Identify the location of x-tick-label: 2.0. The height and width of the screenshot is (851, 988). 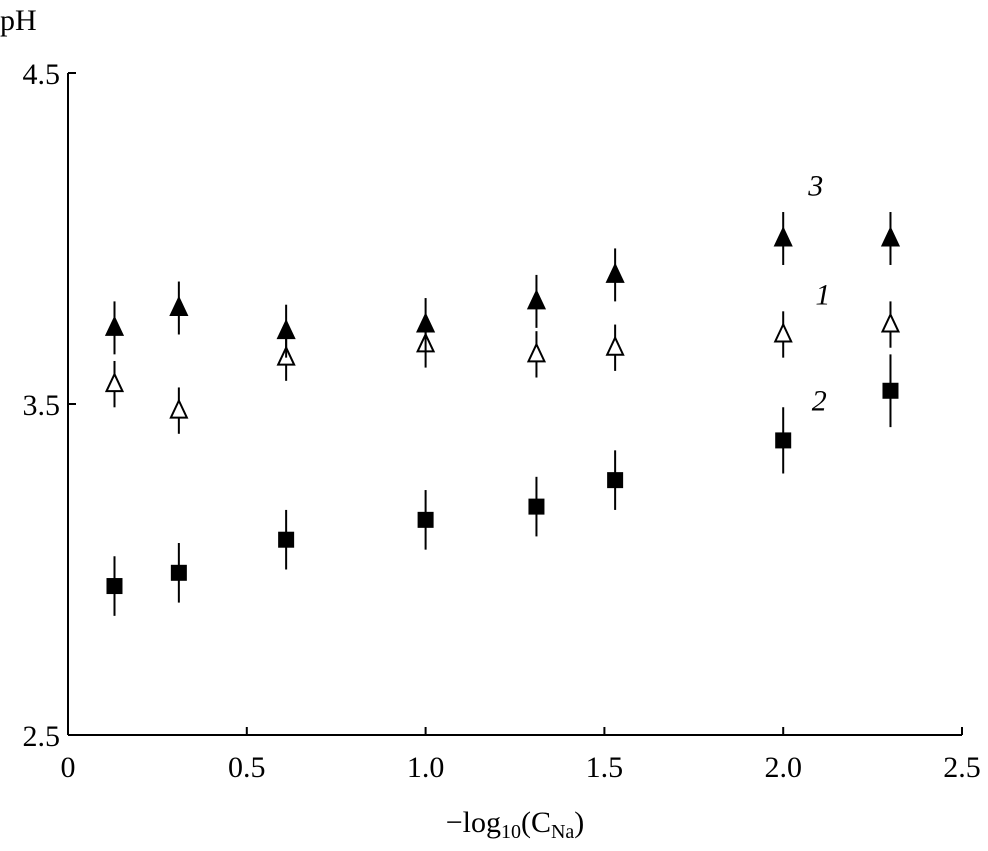
(783, 767).